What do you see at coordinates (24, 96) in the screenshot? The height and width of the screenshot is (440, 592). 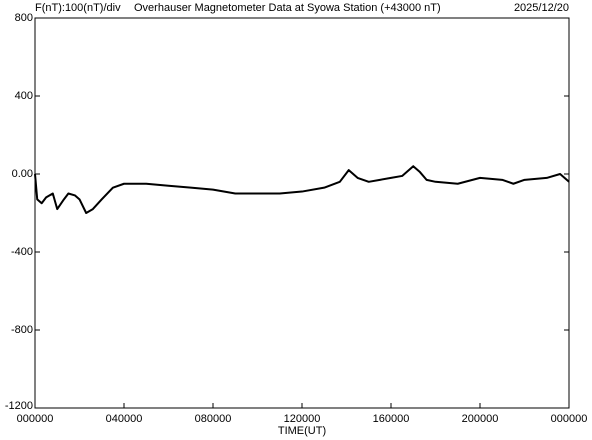 I see `y-tick-label: 400` at bounding box center [24, 96].